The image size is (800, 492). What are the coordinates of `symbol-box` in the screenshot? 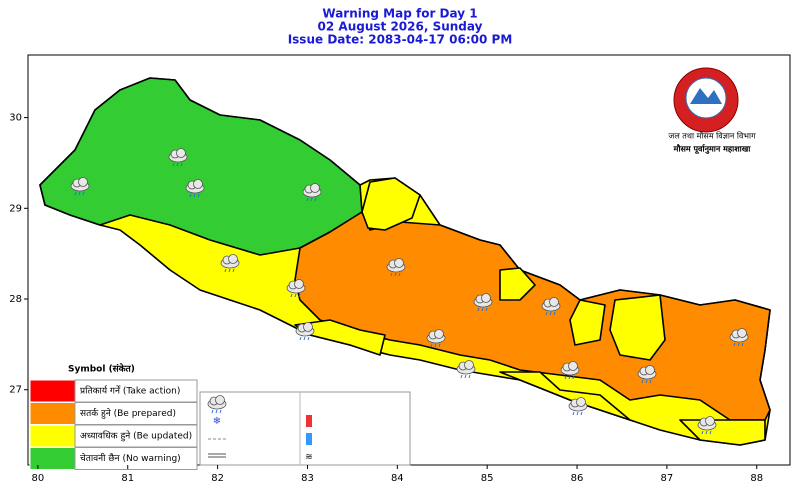 It's located at (305, 428).